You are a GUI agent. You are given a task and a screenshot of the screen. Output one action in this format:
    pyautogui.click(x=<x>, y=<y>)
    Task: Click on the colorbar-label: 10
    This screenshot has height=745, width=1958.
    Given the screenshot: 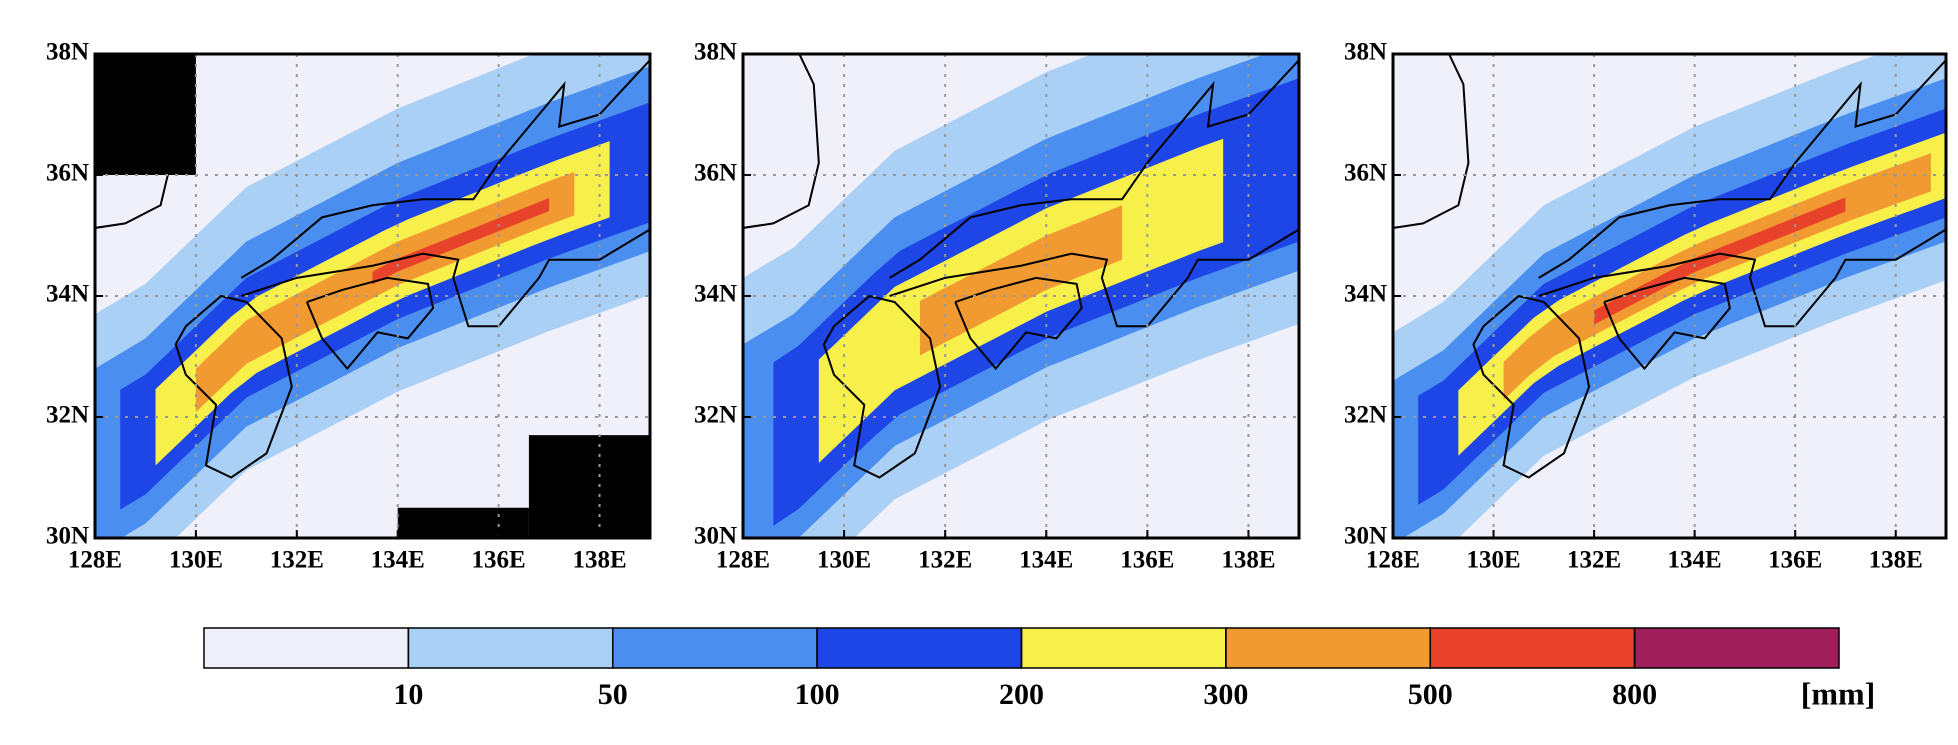 What is the action you would take?
    pyautogui.click(x=408, y=694)
    